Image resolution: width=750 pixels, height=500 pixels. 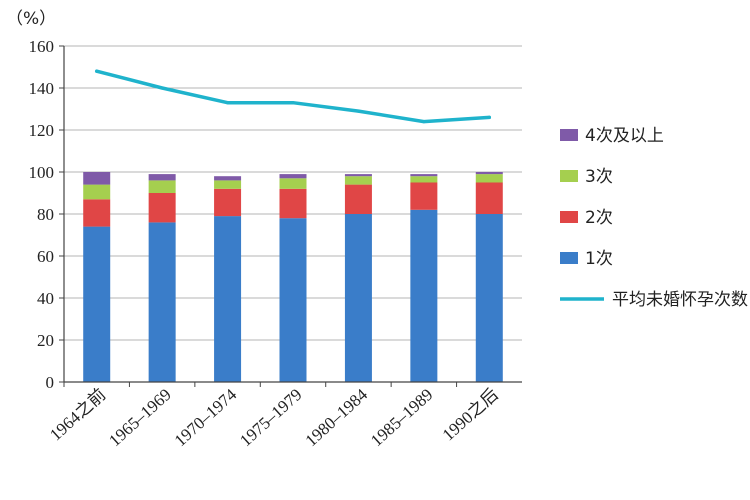 What do you see at coordinates (680, 300) in the screenshot?
I see `legend-label: 平均未婚怀孕次数` at bounding box center [680, 300].